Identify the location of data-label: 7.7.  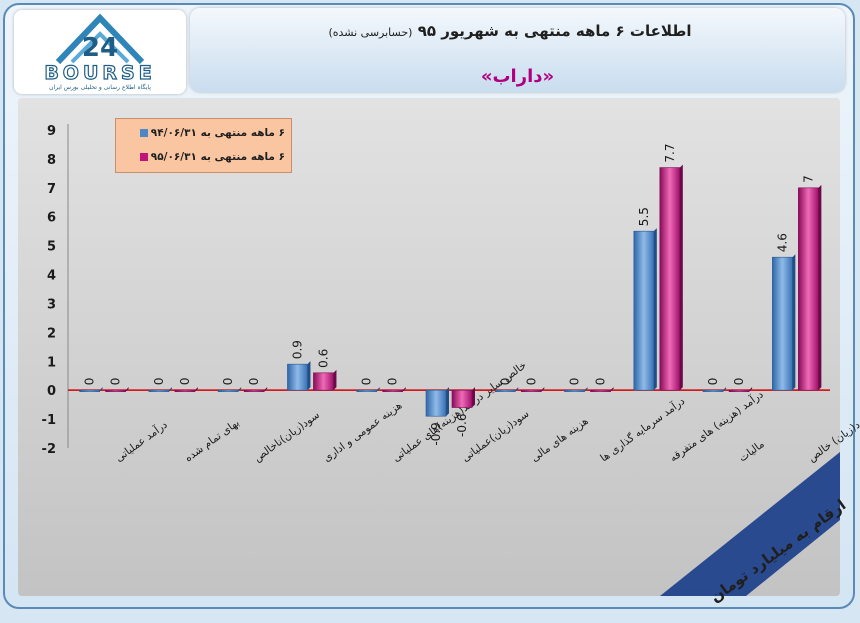
(670, 152).